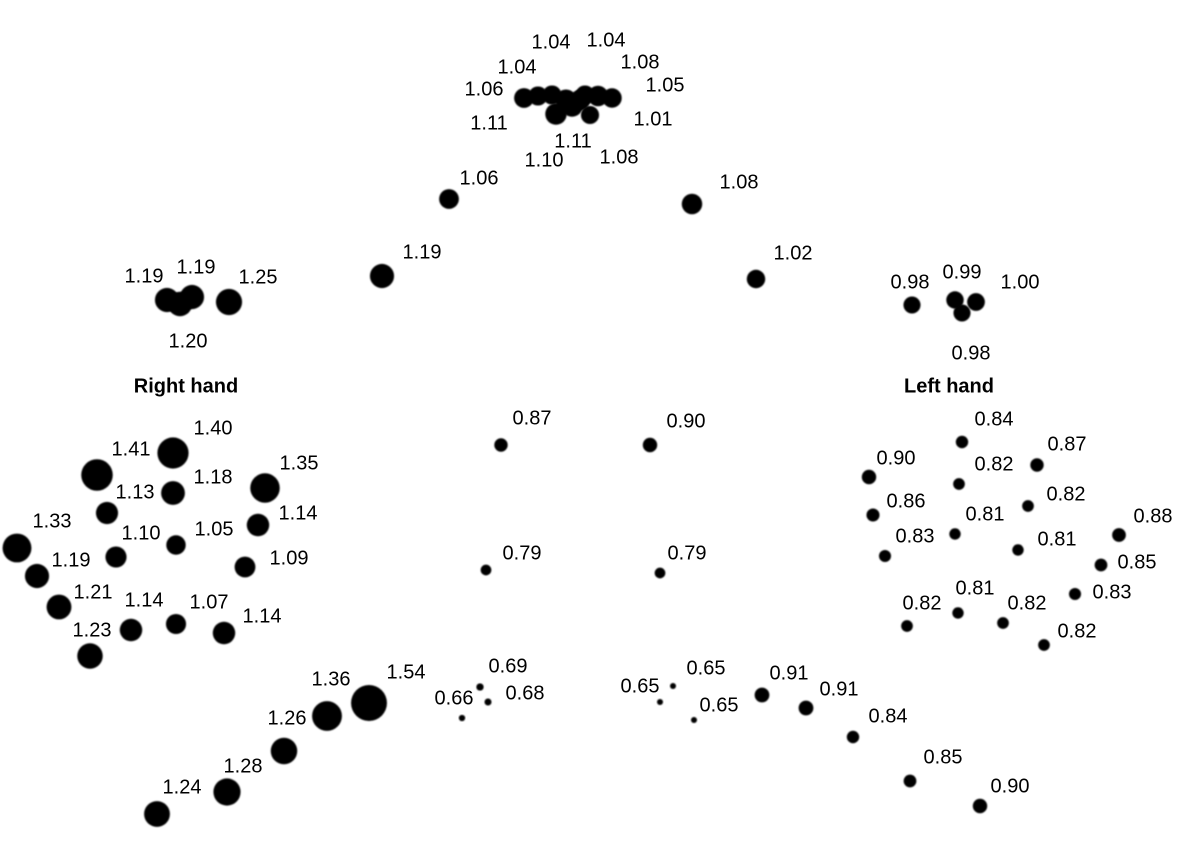 This screenshot has height=854, width=1194. What do you see at coordinates (915, 536) in the screenshot?
I see `value-label: 0.83` at bounding box center [915, 536].